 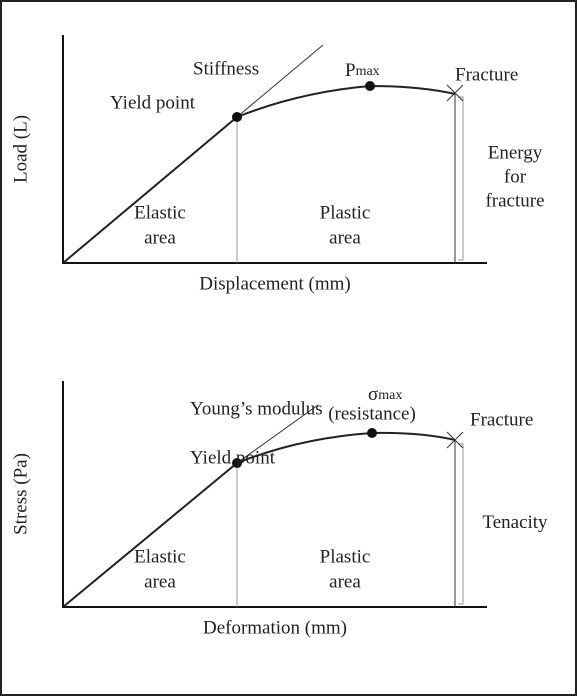 What do you see at coordinates (514, 200) in the screenshot?
I see `energy-label: fracture` at bounding box center [514, 200].